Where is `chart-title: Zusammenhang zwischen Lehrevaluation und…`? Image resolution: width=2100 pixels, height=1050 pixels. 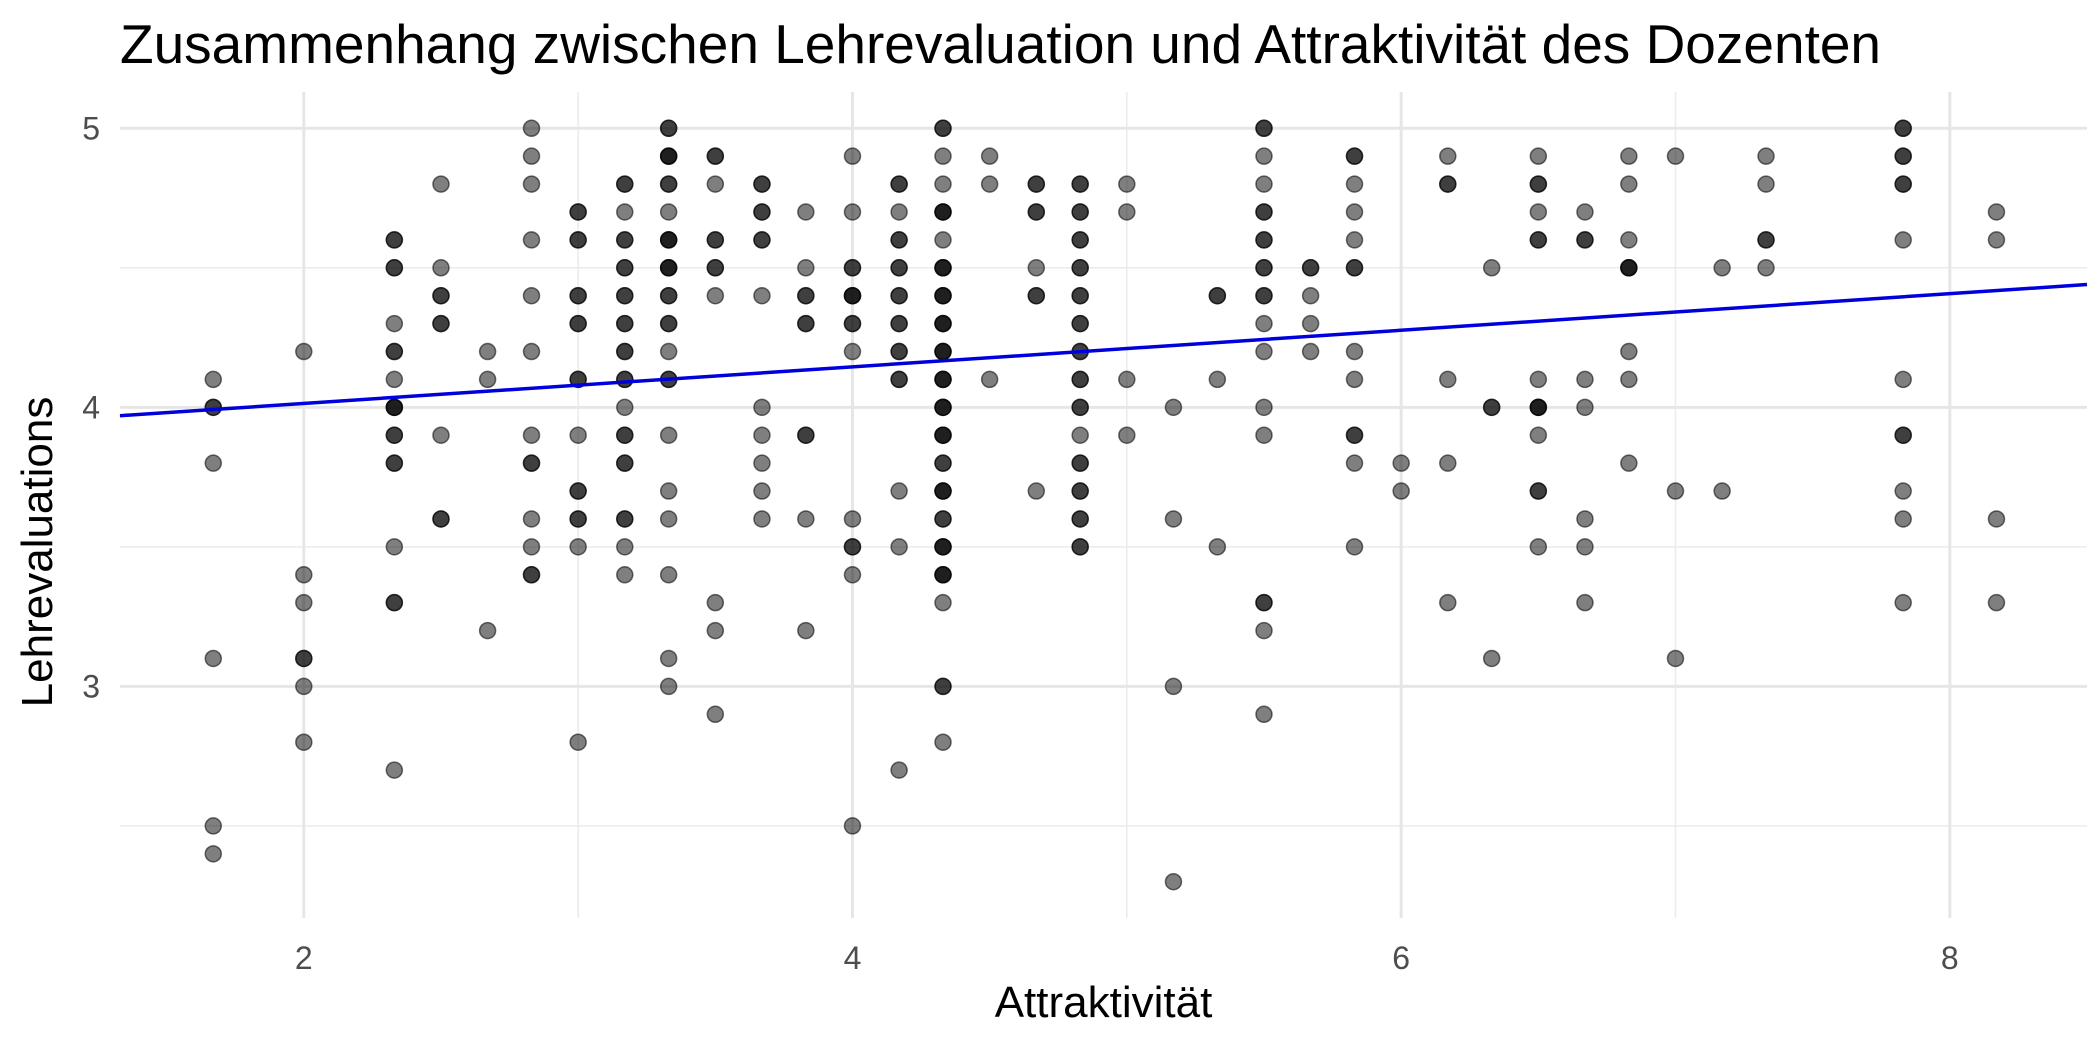
chart-title: Zusammenhang zwischen Lehrevaluation und… is located at coordinates (1001, 44).